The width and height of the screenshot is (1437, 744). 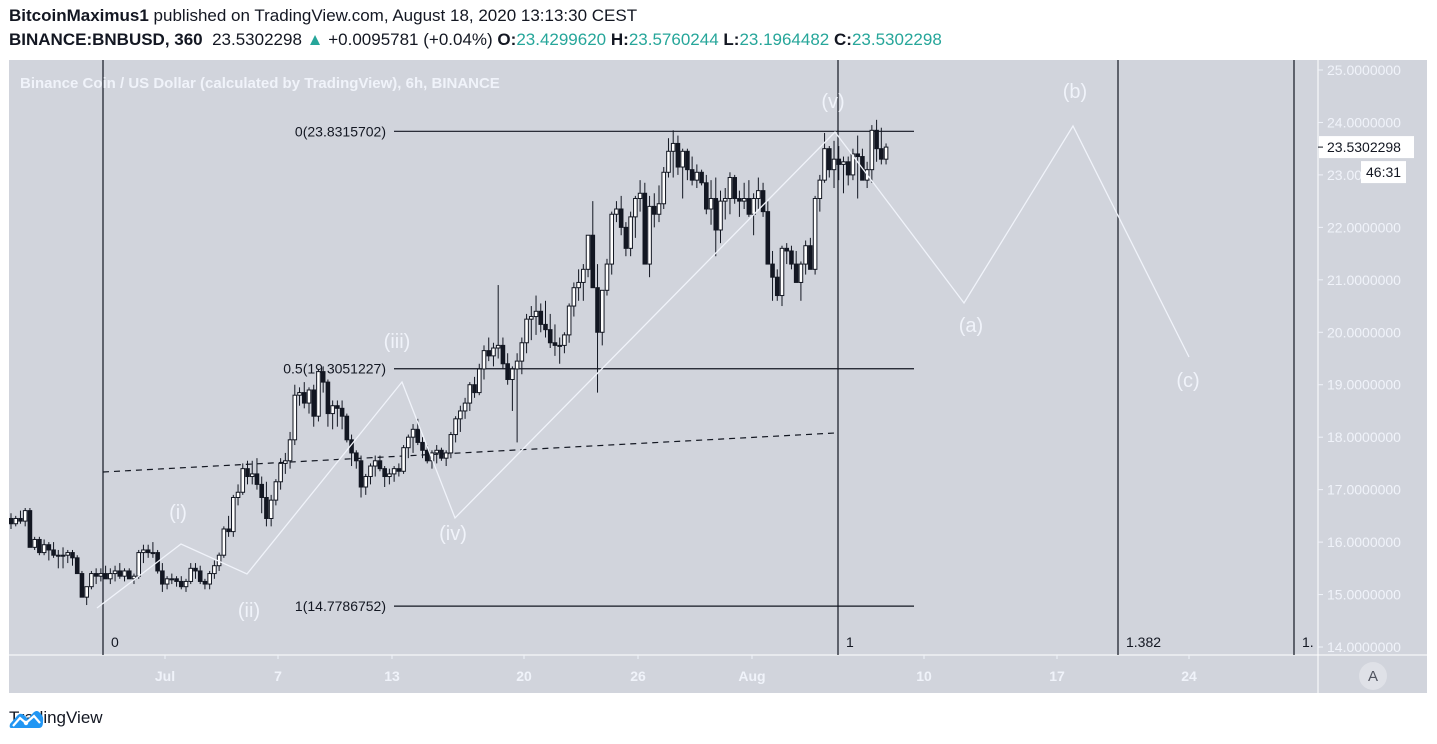 I want to click on last-price-tag-text: 23.5302298, so click(x=1364, y=147).